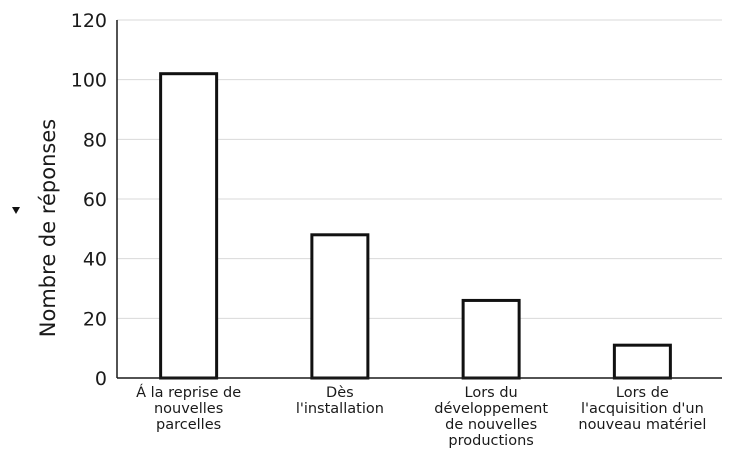 The height and width of the screenshot is (459, 739). I want to click on y-tick-labels: 0 20 40 60 80 100 120, so click(89, 200).